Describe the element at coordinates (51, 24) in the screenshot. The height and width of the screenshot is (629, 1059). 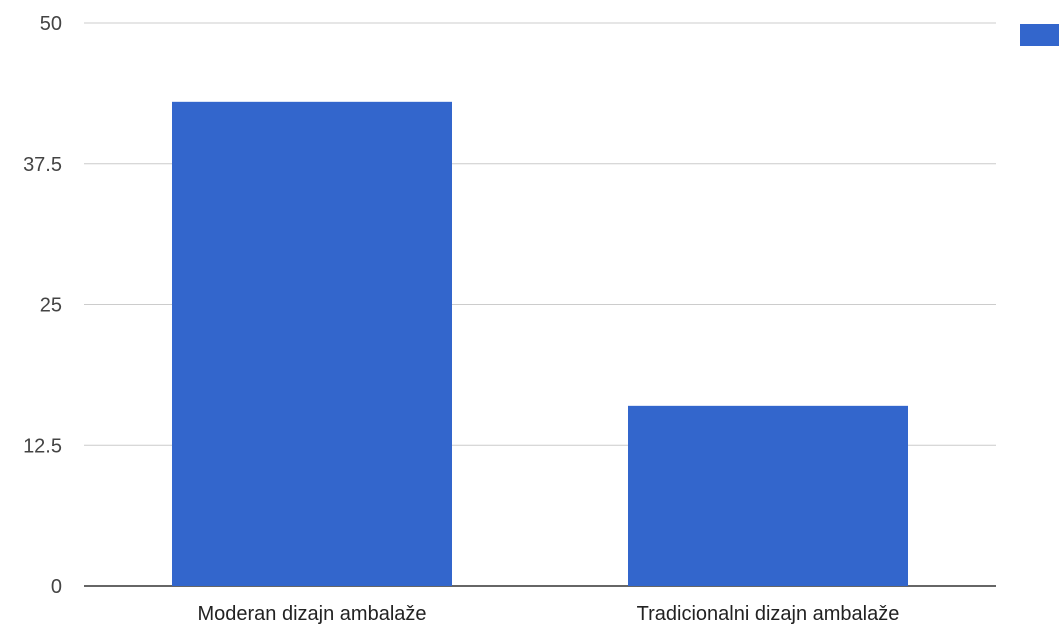
I see `y-tick-label: 50` at that location.